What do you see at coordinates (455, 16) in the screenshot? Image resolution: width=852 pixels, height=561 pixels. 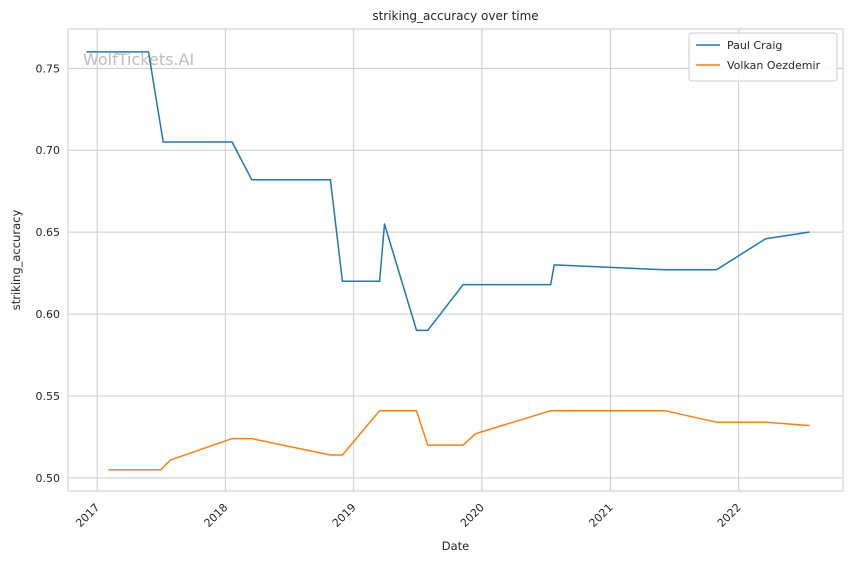 I see `chart-title: striking_accuracy over time` at bounding box center [455, 16].